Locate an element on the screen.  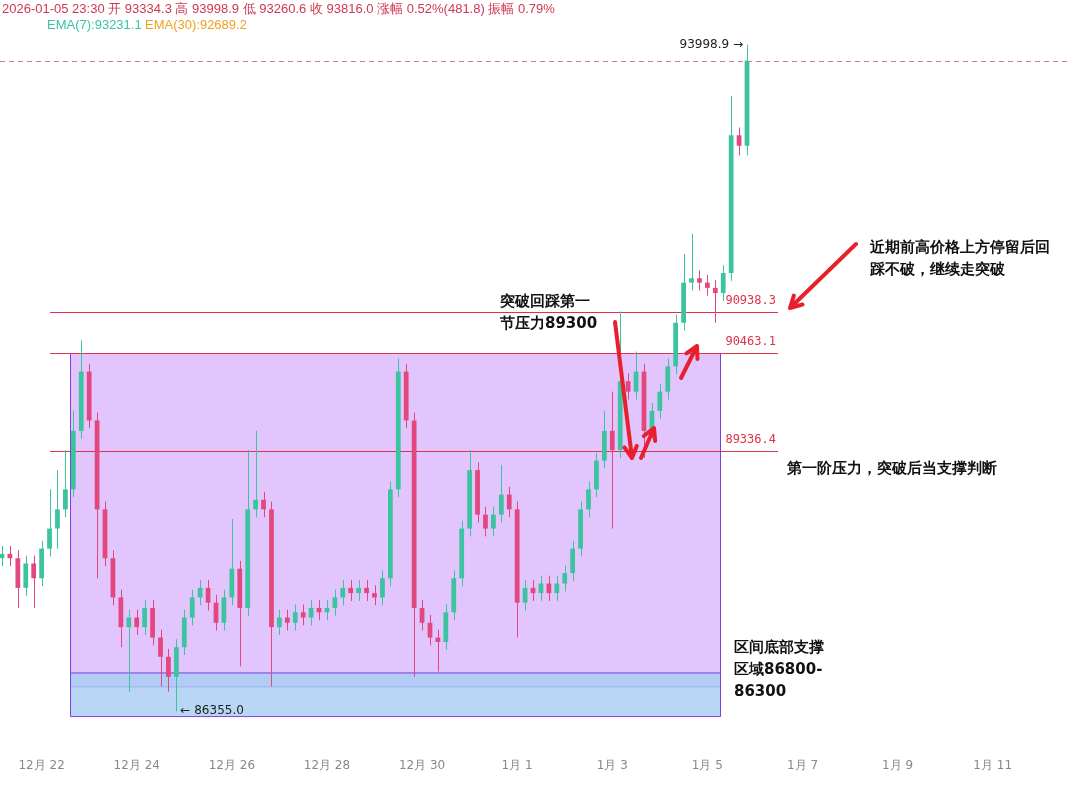
x-tick-label: 12月 24 is located at coordinates (136, 764).